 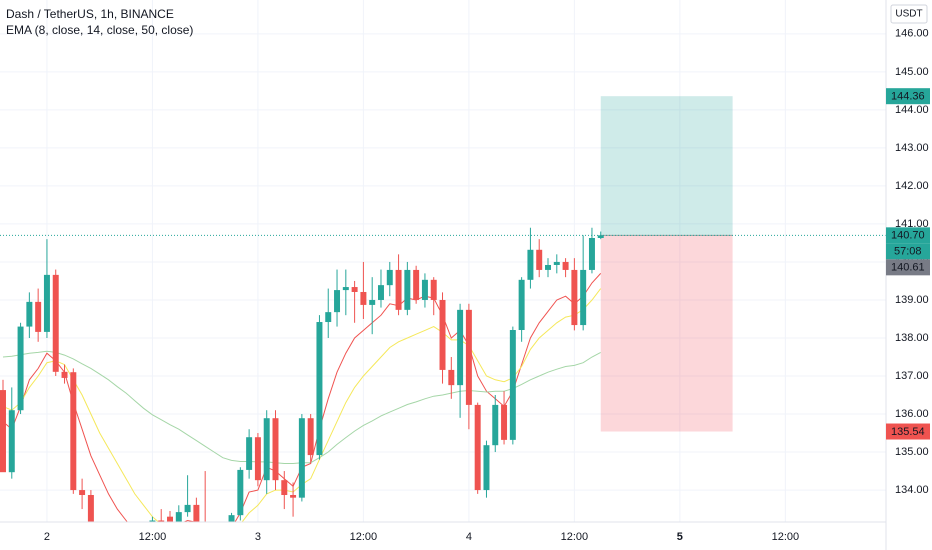 I want to click on y-tick-label: 137.00, so click(x=912, y=376).